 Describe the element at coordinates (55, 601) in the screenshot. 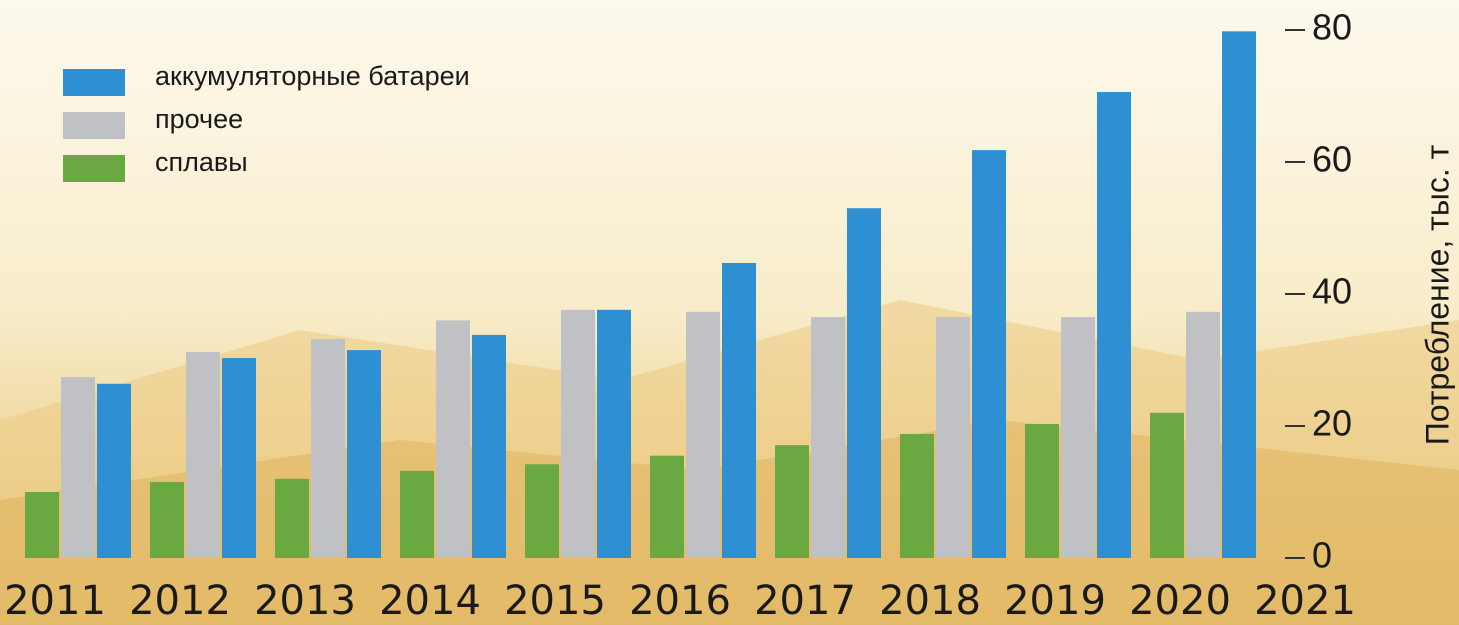

I see `x-tick-label: 2011` at that location.